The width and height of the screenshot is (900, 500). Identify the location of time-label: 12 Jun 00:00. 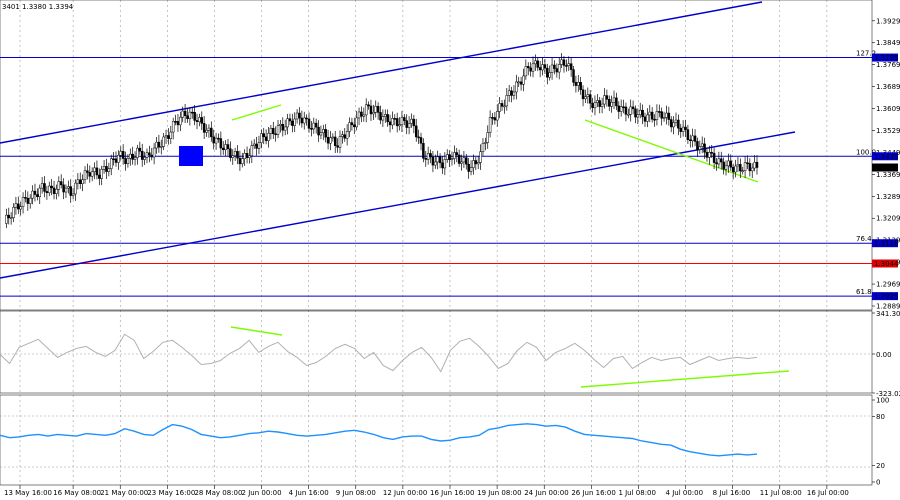
(405, 493).